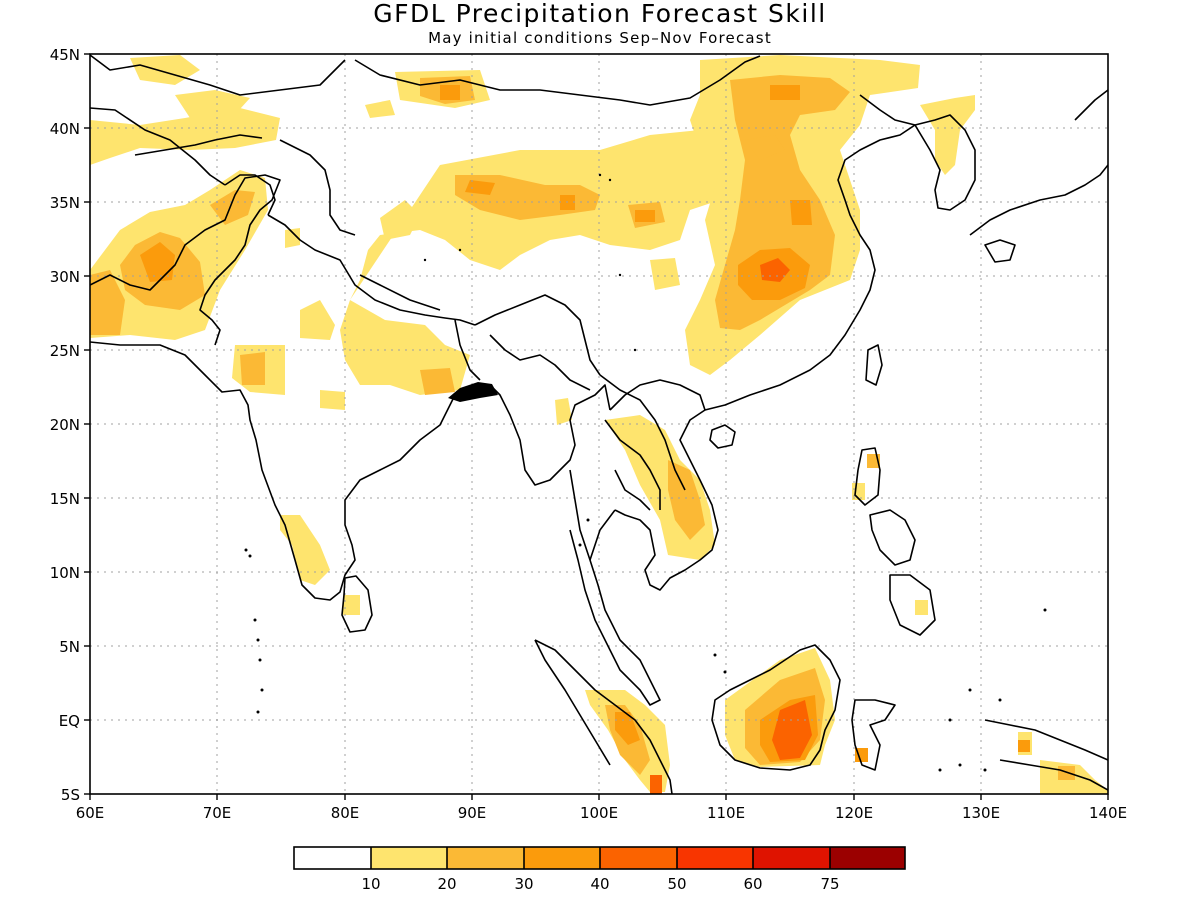 Image resolution: width=1200 pixels, height=900 pixels. What do you see at coordinates (599, 884) in the screenshot?
I see `colorbar-label: 40` at bounding box center [599, 884].